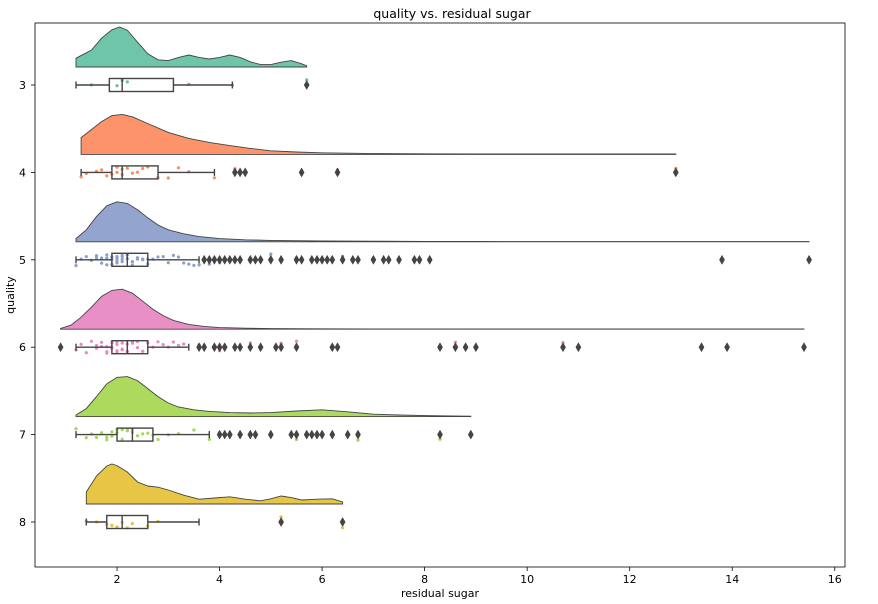 The width and height of the screenshot is (878, 604). I want to click on x-axis: 2 4 6 8 10 12 14 16, so click(478, 576).